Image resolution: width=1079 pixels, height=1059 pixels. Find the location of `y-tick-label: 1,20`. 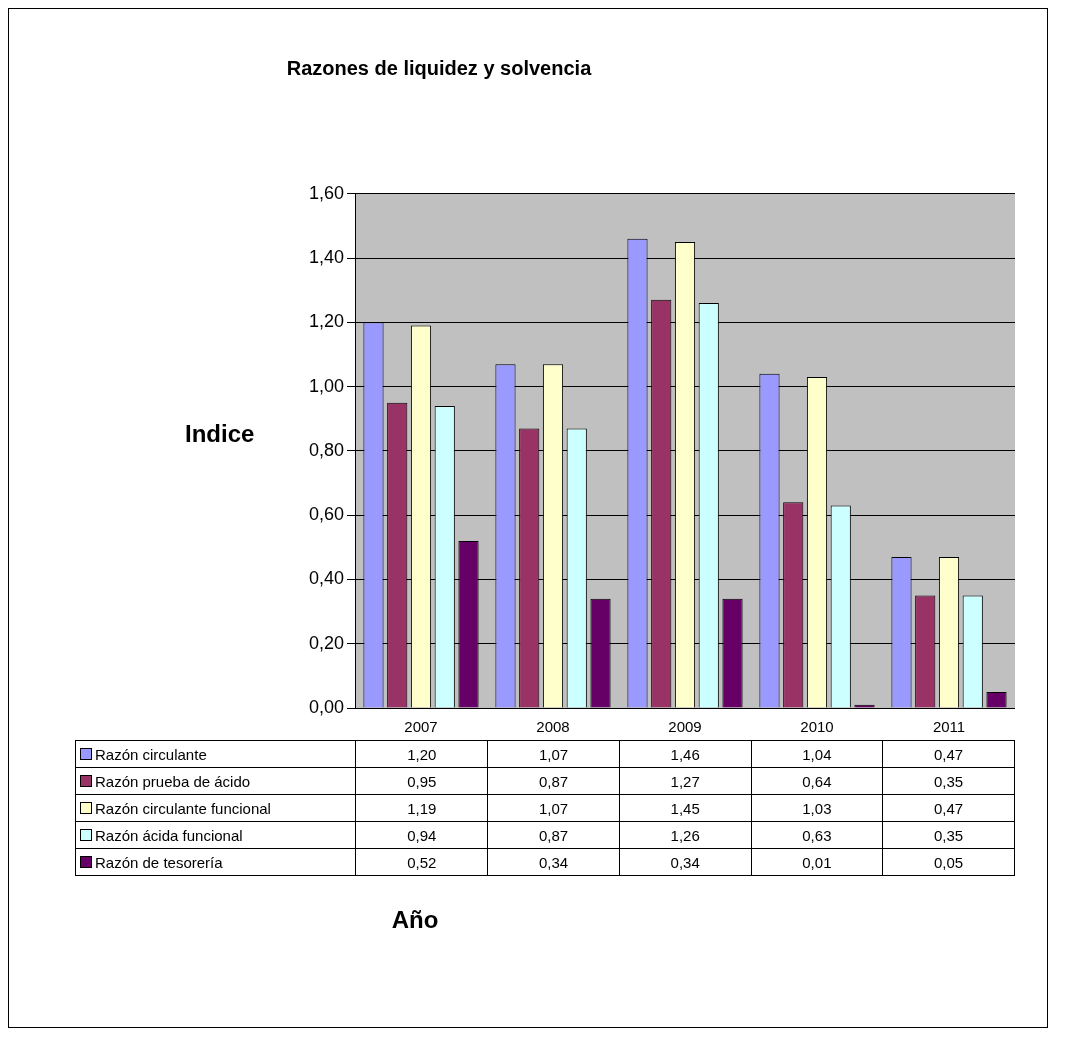

y-tick-label: 1,20 is located at coordinates (326, 321).